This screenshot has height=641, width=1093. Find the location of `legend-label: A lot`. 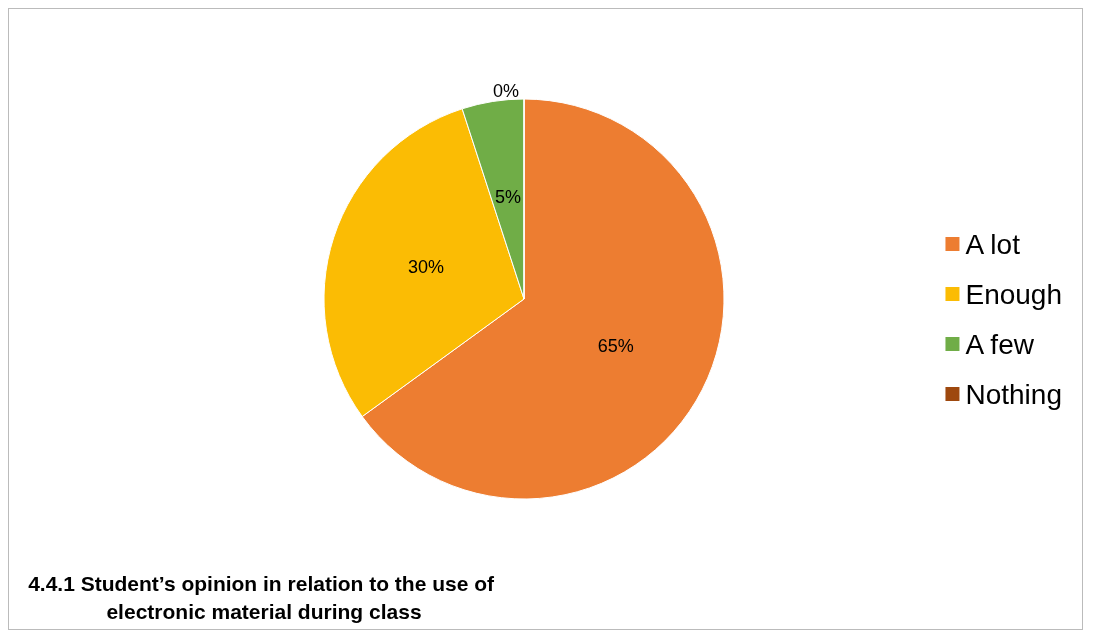

legend-label: A lot is located at coordinates (993, 244).